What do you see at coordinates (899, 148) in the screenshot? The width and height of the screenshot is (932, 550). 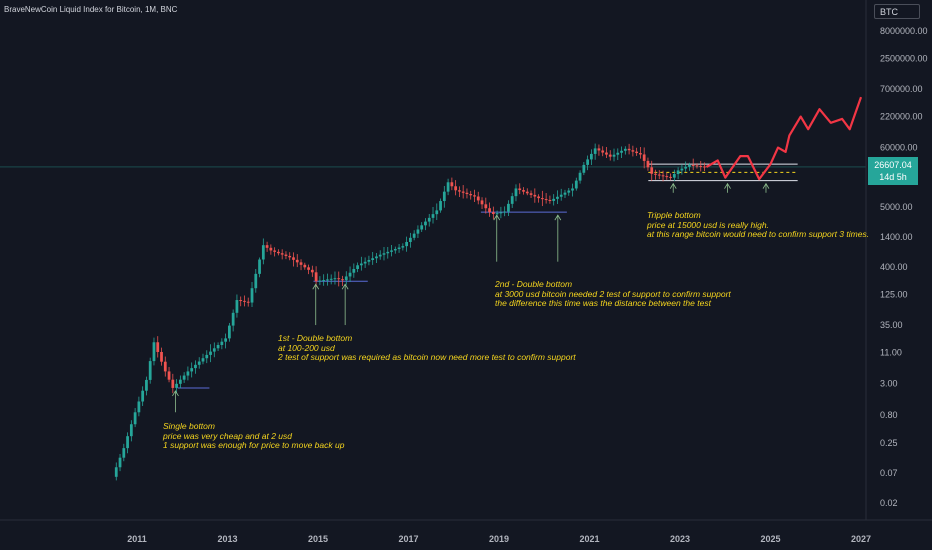 I see `y-tick-label: 60000.00` at bounding box center [899, 148].